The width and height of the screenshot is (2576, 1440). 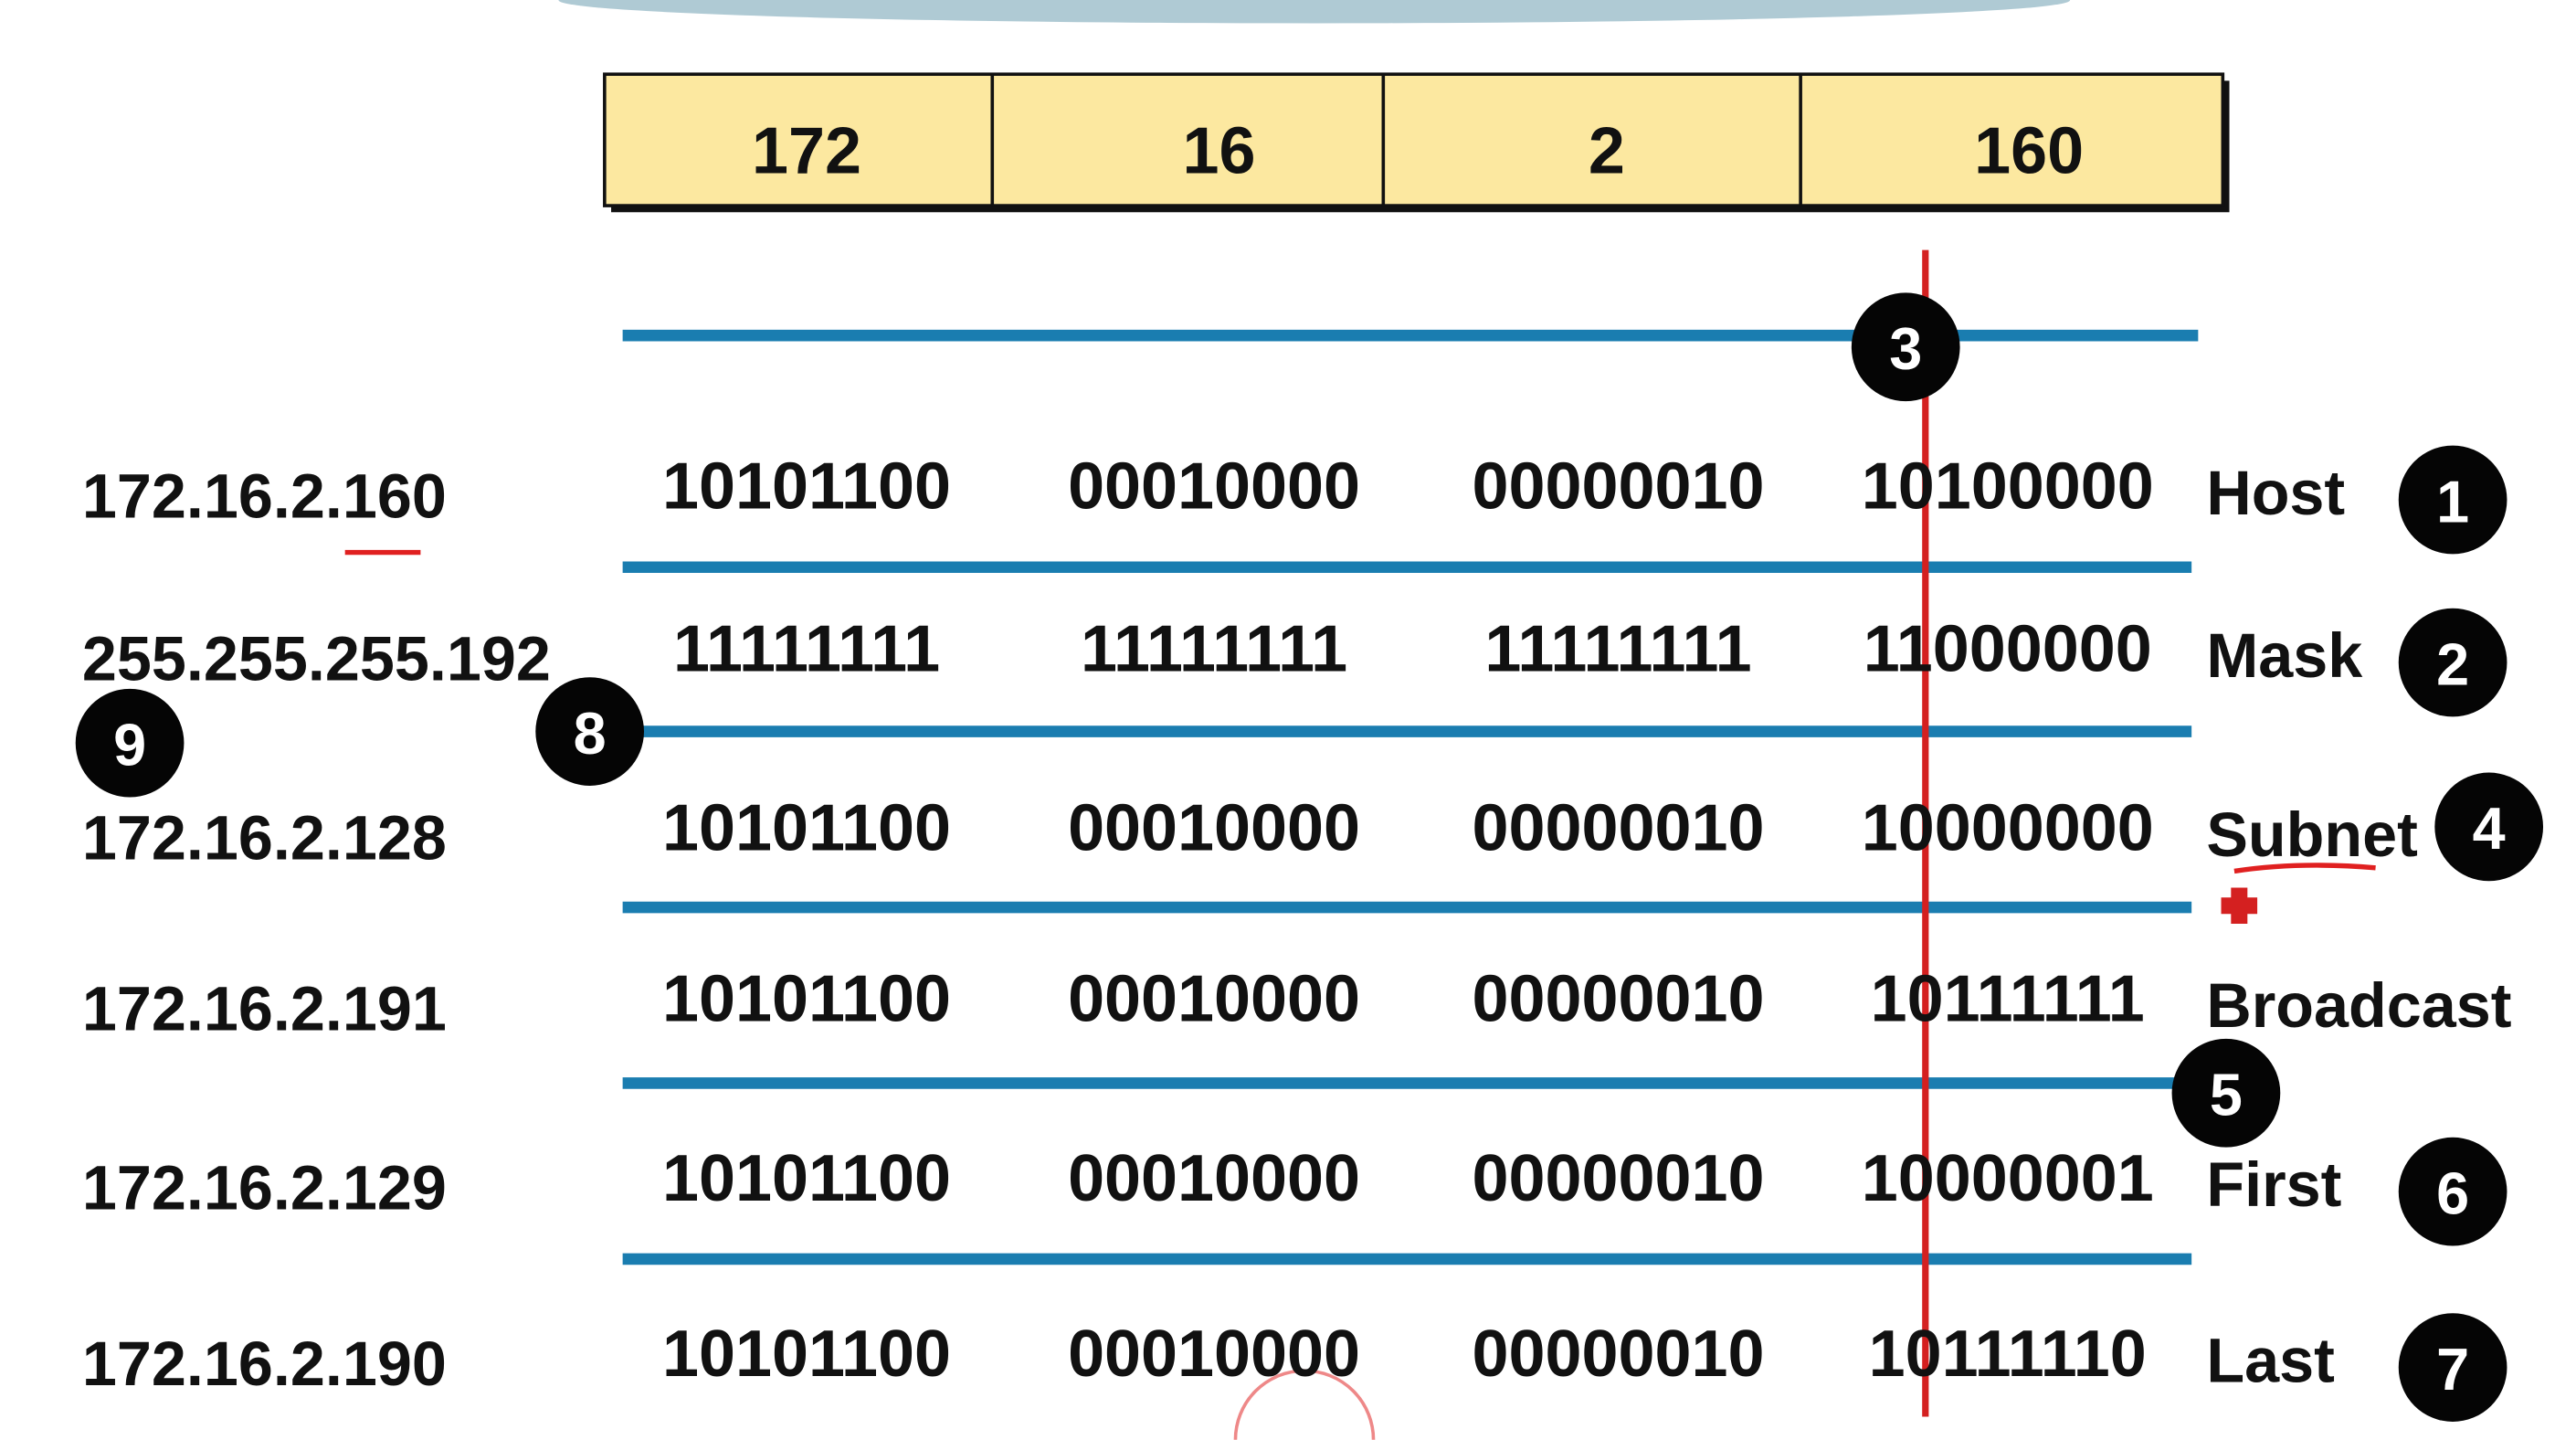 I want to click on binary-octet: 10000001, so click(x=2008, y=1178).